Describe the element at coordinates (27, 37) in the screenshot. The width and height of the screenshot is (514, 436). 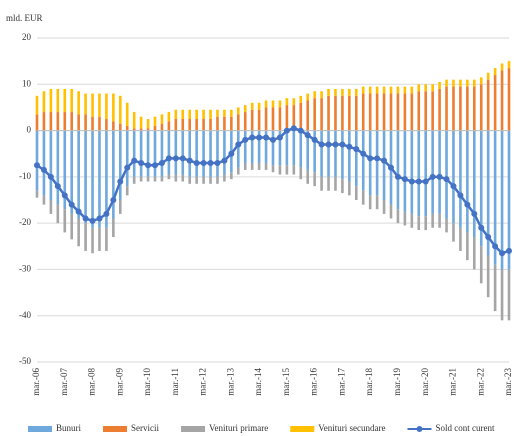
I see `y-tick-label: 20` at that location.